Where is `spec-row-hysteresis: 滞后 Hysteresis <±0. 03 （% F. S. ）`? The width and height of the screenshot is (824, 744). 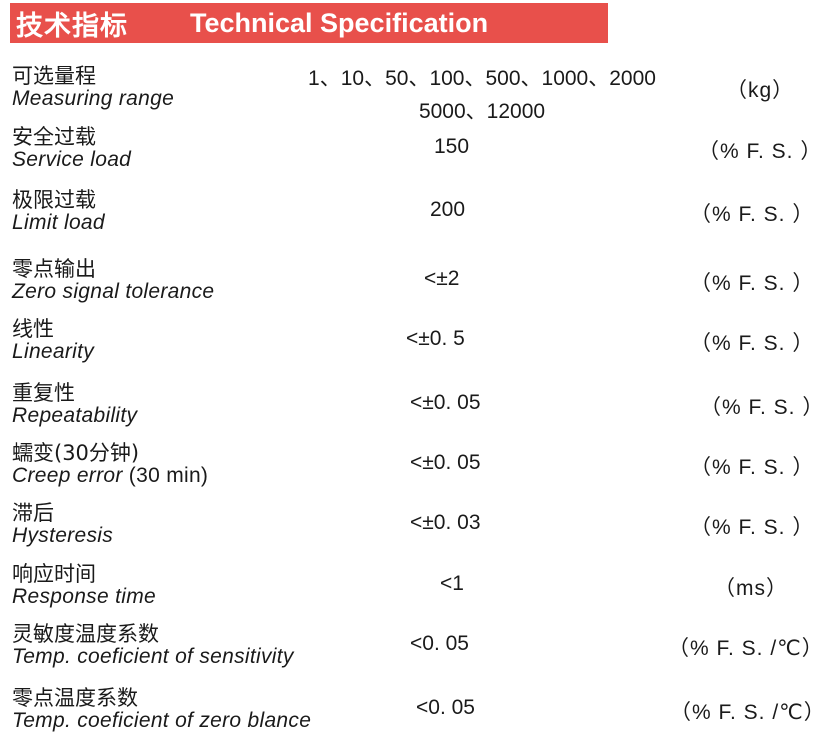 spec-row-hysteresis: 滞后 Hysteresis <±0. 03 （% F. S. ） is located at coordinates (412, 528).